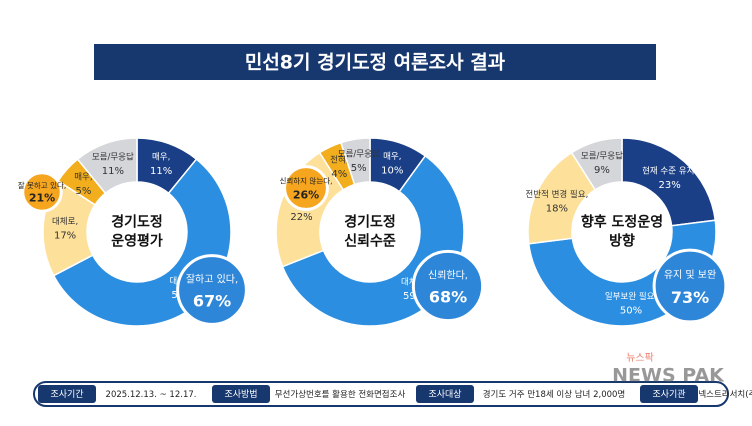  I want to click on summary-label: 잘하고 있다,, so click(212, 279).